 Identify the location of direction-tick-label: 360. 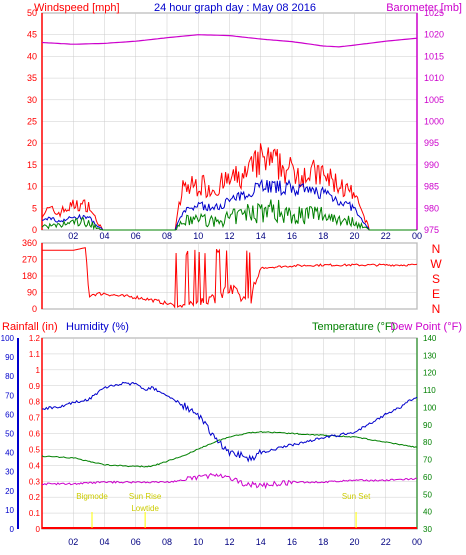
(29, 243).